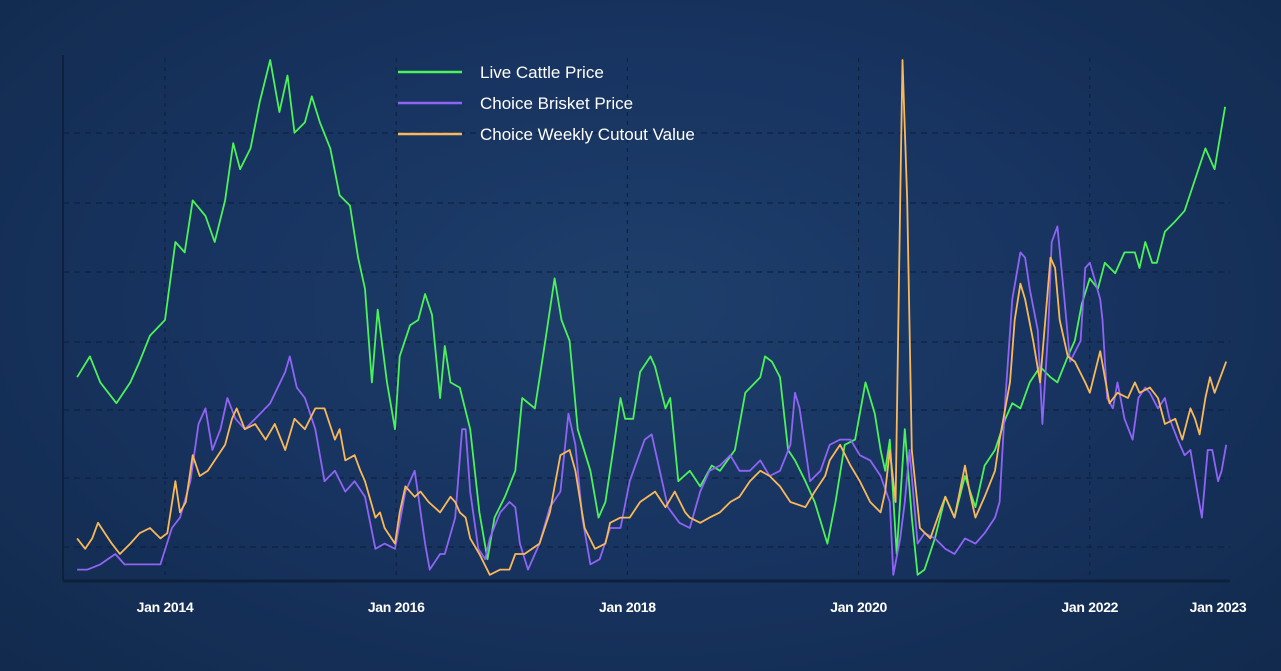 Image resolution: width=1281 pixels, height=671 pixels. I want to click on x-tick-label: Jan 2016, so click(396, 607).